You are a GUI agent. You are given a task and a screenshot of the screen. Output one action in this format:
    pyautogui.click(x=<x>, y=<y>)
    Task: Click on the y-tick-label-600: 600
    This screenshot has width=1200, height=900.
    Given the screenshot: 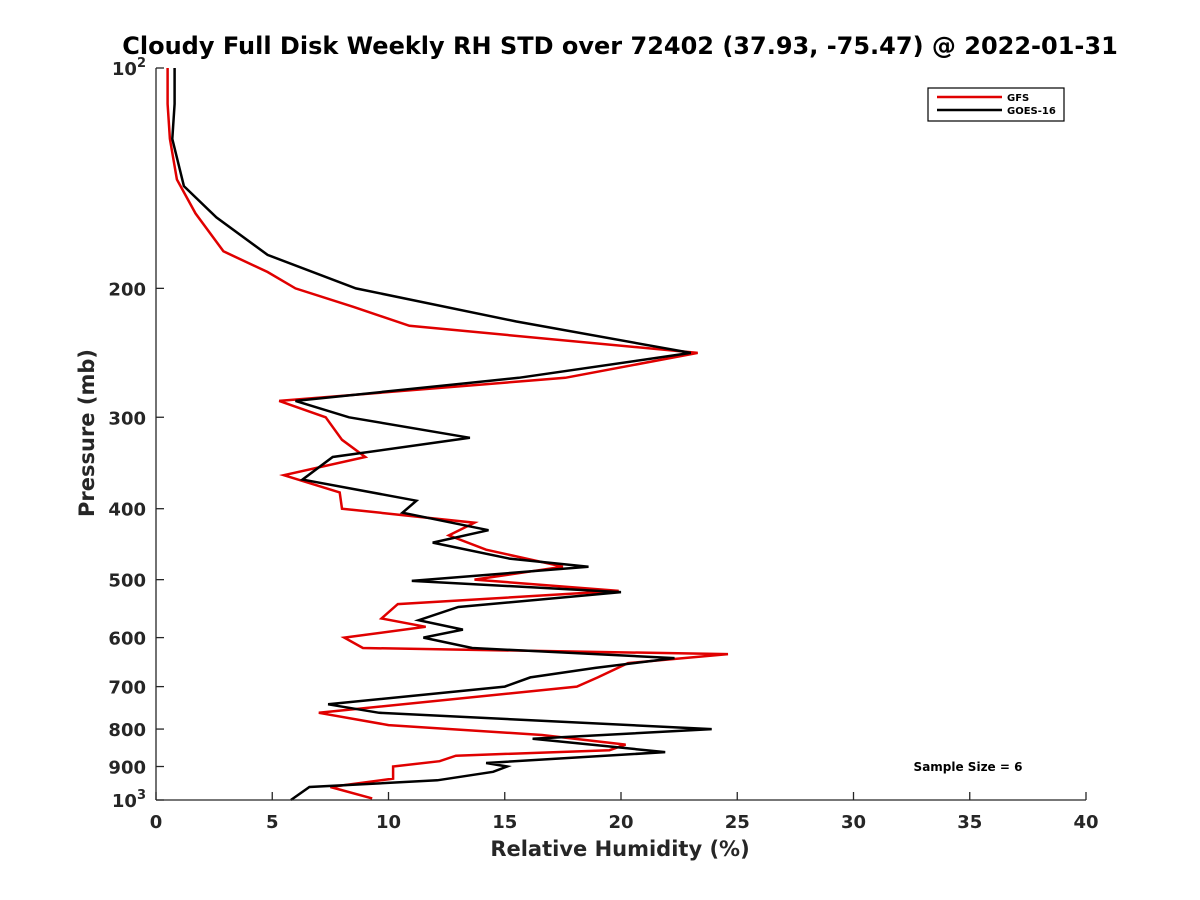 What is the action you would take?
    pyautogui.click(x=127, y=639)
    